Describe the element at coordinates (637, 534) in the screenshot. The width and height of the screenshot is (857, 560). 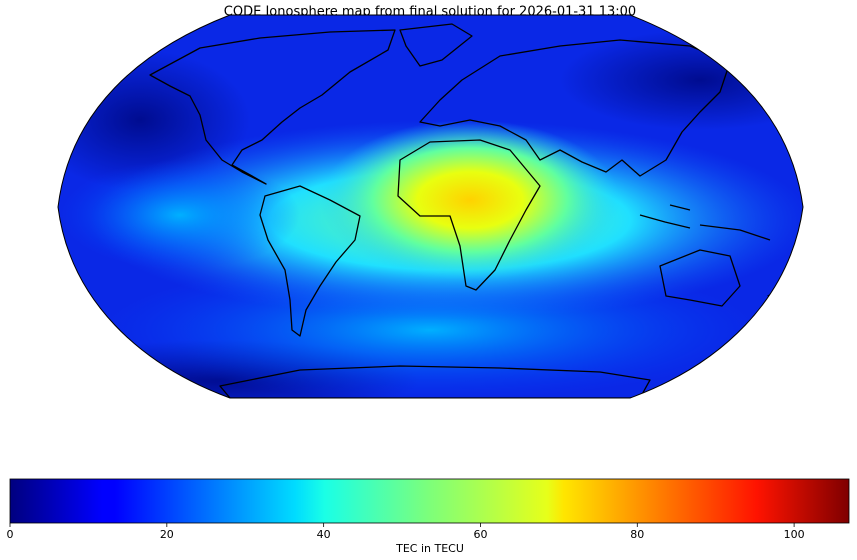
I see `colorbar-tick-label: 80` at that location.